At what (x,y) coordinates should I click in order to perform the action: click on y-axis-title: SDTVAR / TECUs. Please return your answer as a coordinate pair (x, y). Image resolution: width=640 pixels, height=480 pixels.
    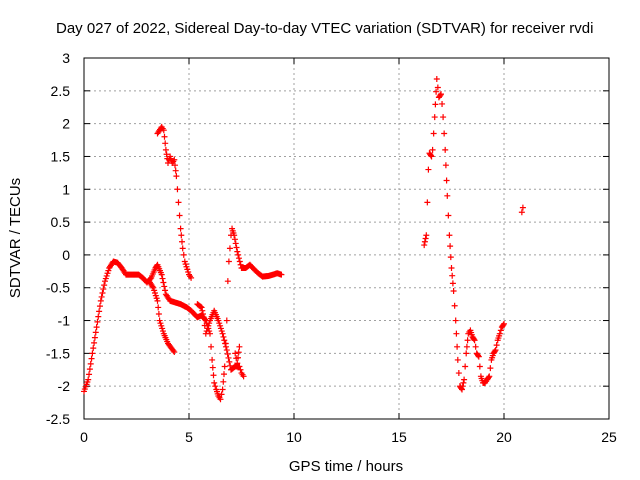
    Looking at the image, I should click on (15, 238).